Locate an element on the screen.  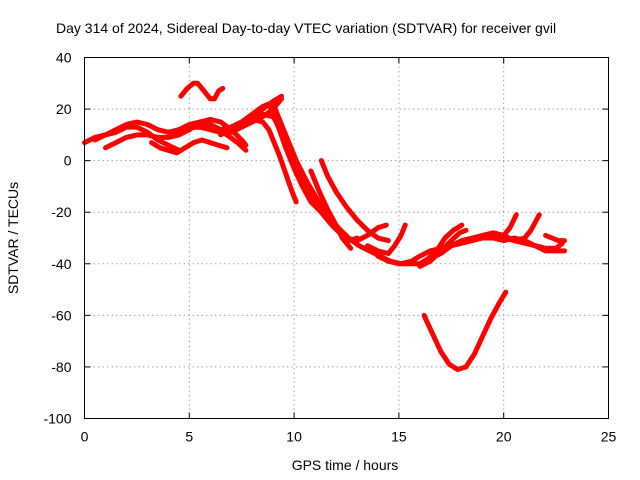
y-tick-label: -80 is located at coordinates (61, 367).